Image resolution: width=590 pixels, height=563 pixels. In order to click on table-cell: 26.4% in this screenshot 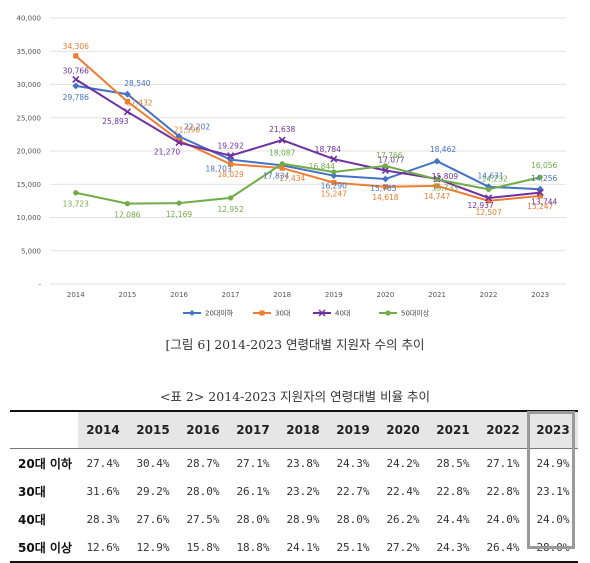, I will do `click(503, 547)`.